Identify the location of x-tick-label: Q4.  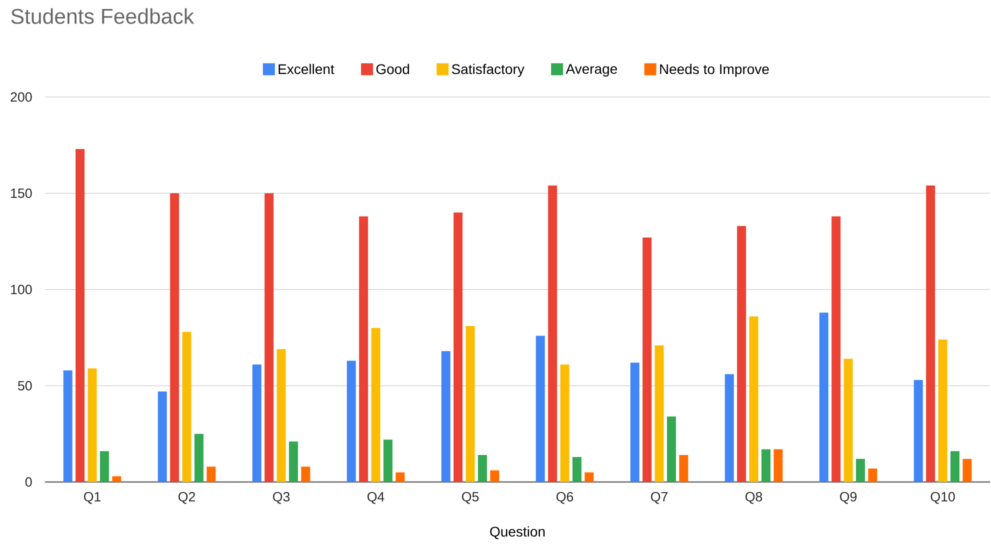
(375, 498).